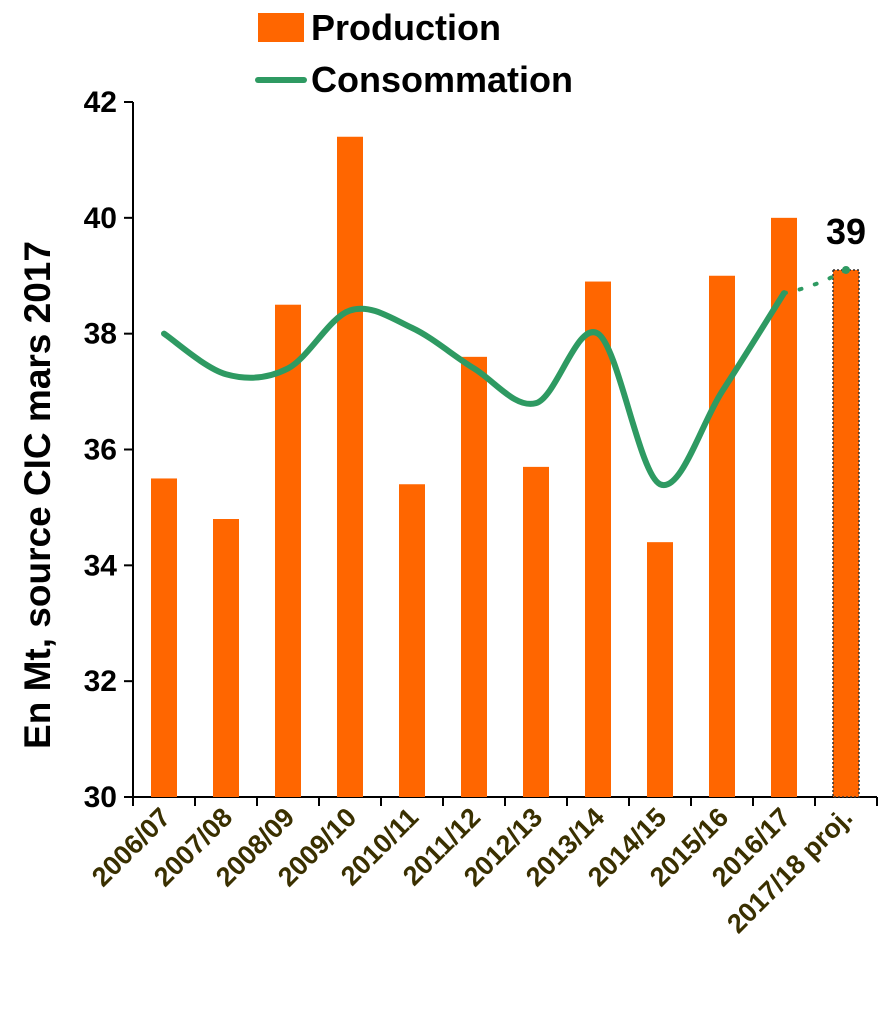 The width and height of the screenshot is (887, 1015). What do you see at coordinates (100, 218) in the screenshot?
I see `y-tick-label: 40` at bounding box center [100, 218].